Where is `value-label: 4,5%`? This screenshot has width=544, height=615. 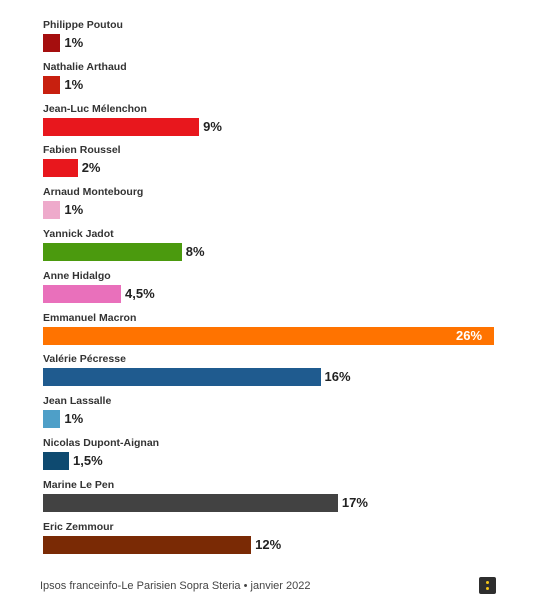
value-label: 4,5% is located at coordinates (140, 293).